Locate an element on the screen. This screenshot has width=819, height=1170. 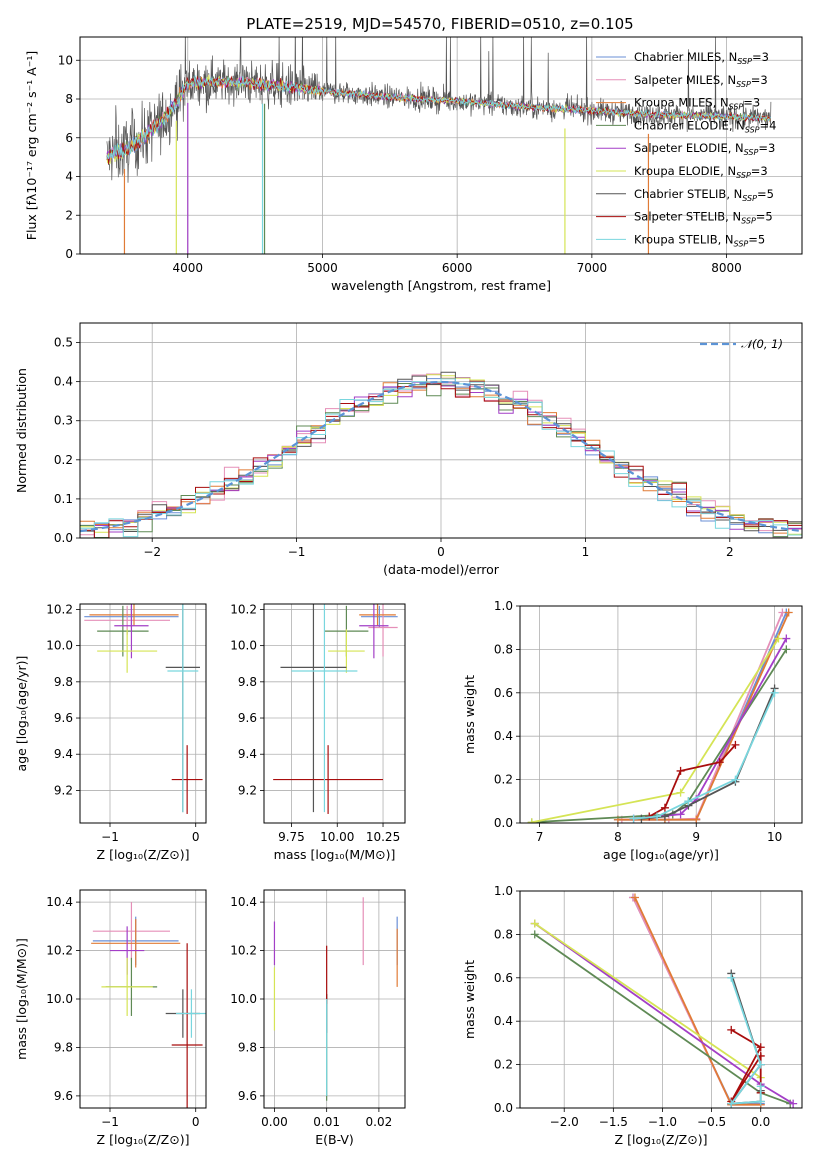
legend-entry: Kroupa ELODIE, NSSP=3 is located at coordinates (701, 172).